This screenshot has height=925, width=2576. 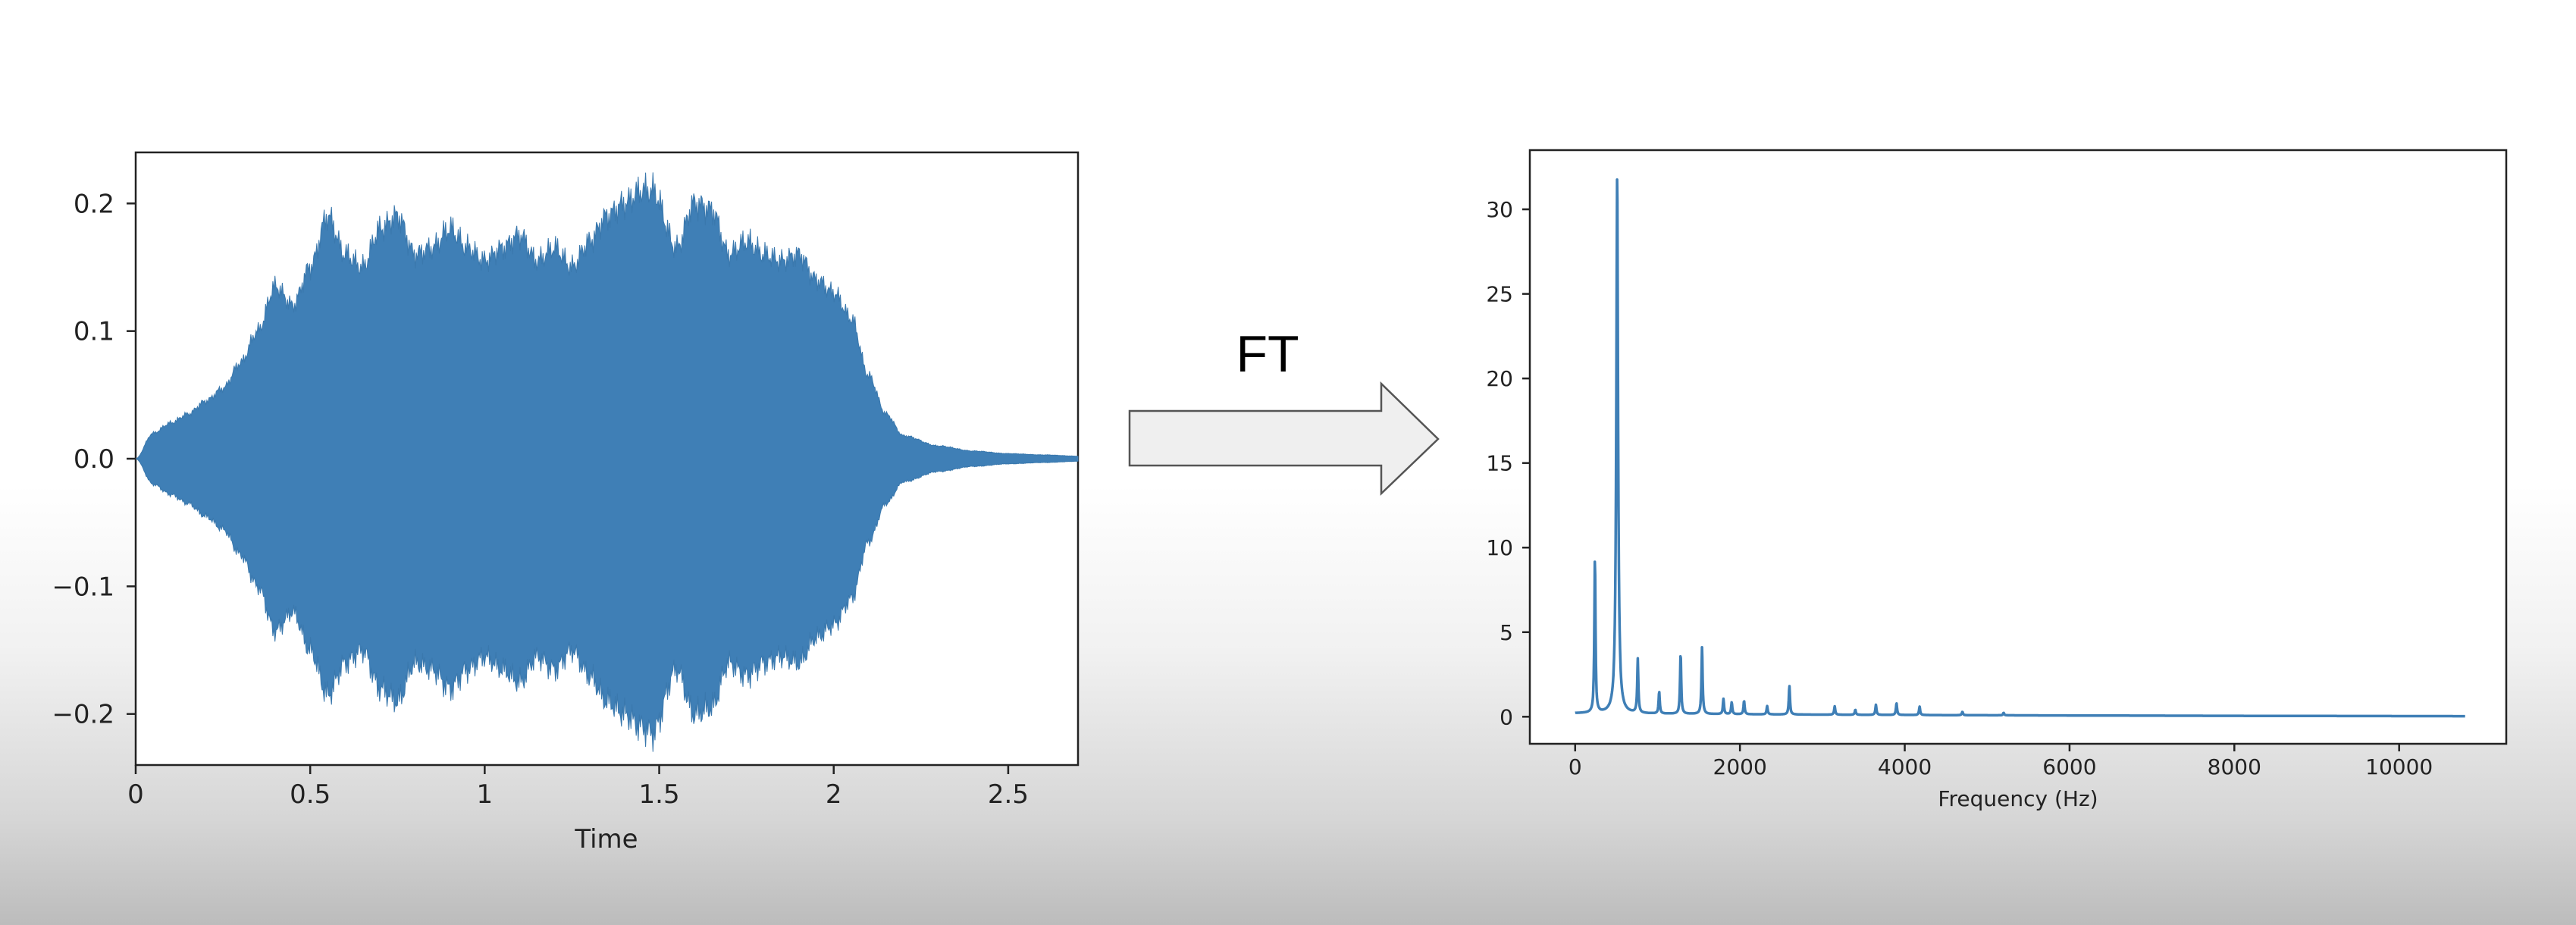 What do you see at coordinates (2234, 766) in the screenshot?
I see `spectrum-x-tick-label: 8000` at bounding box center [2234, 766].